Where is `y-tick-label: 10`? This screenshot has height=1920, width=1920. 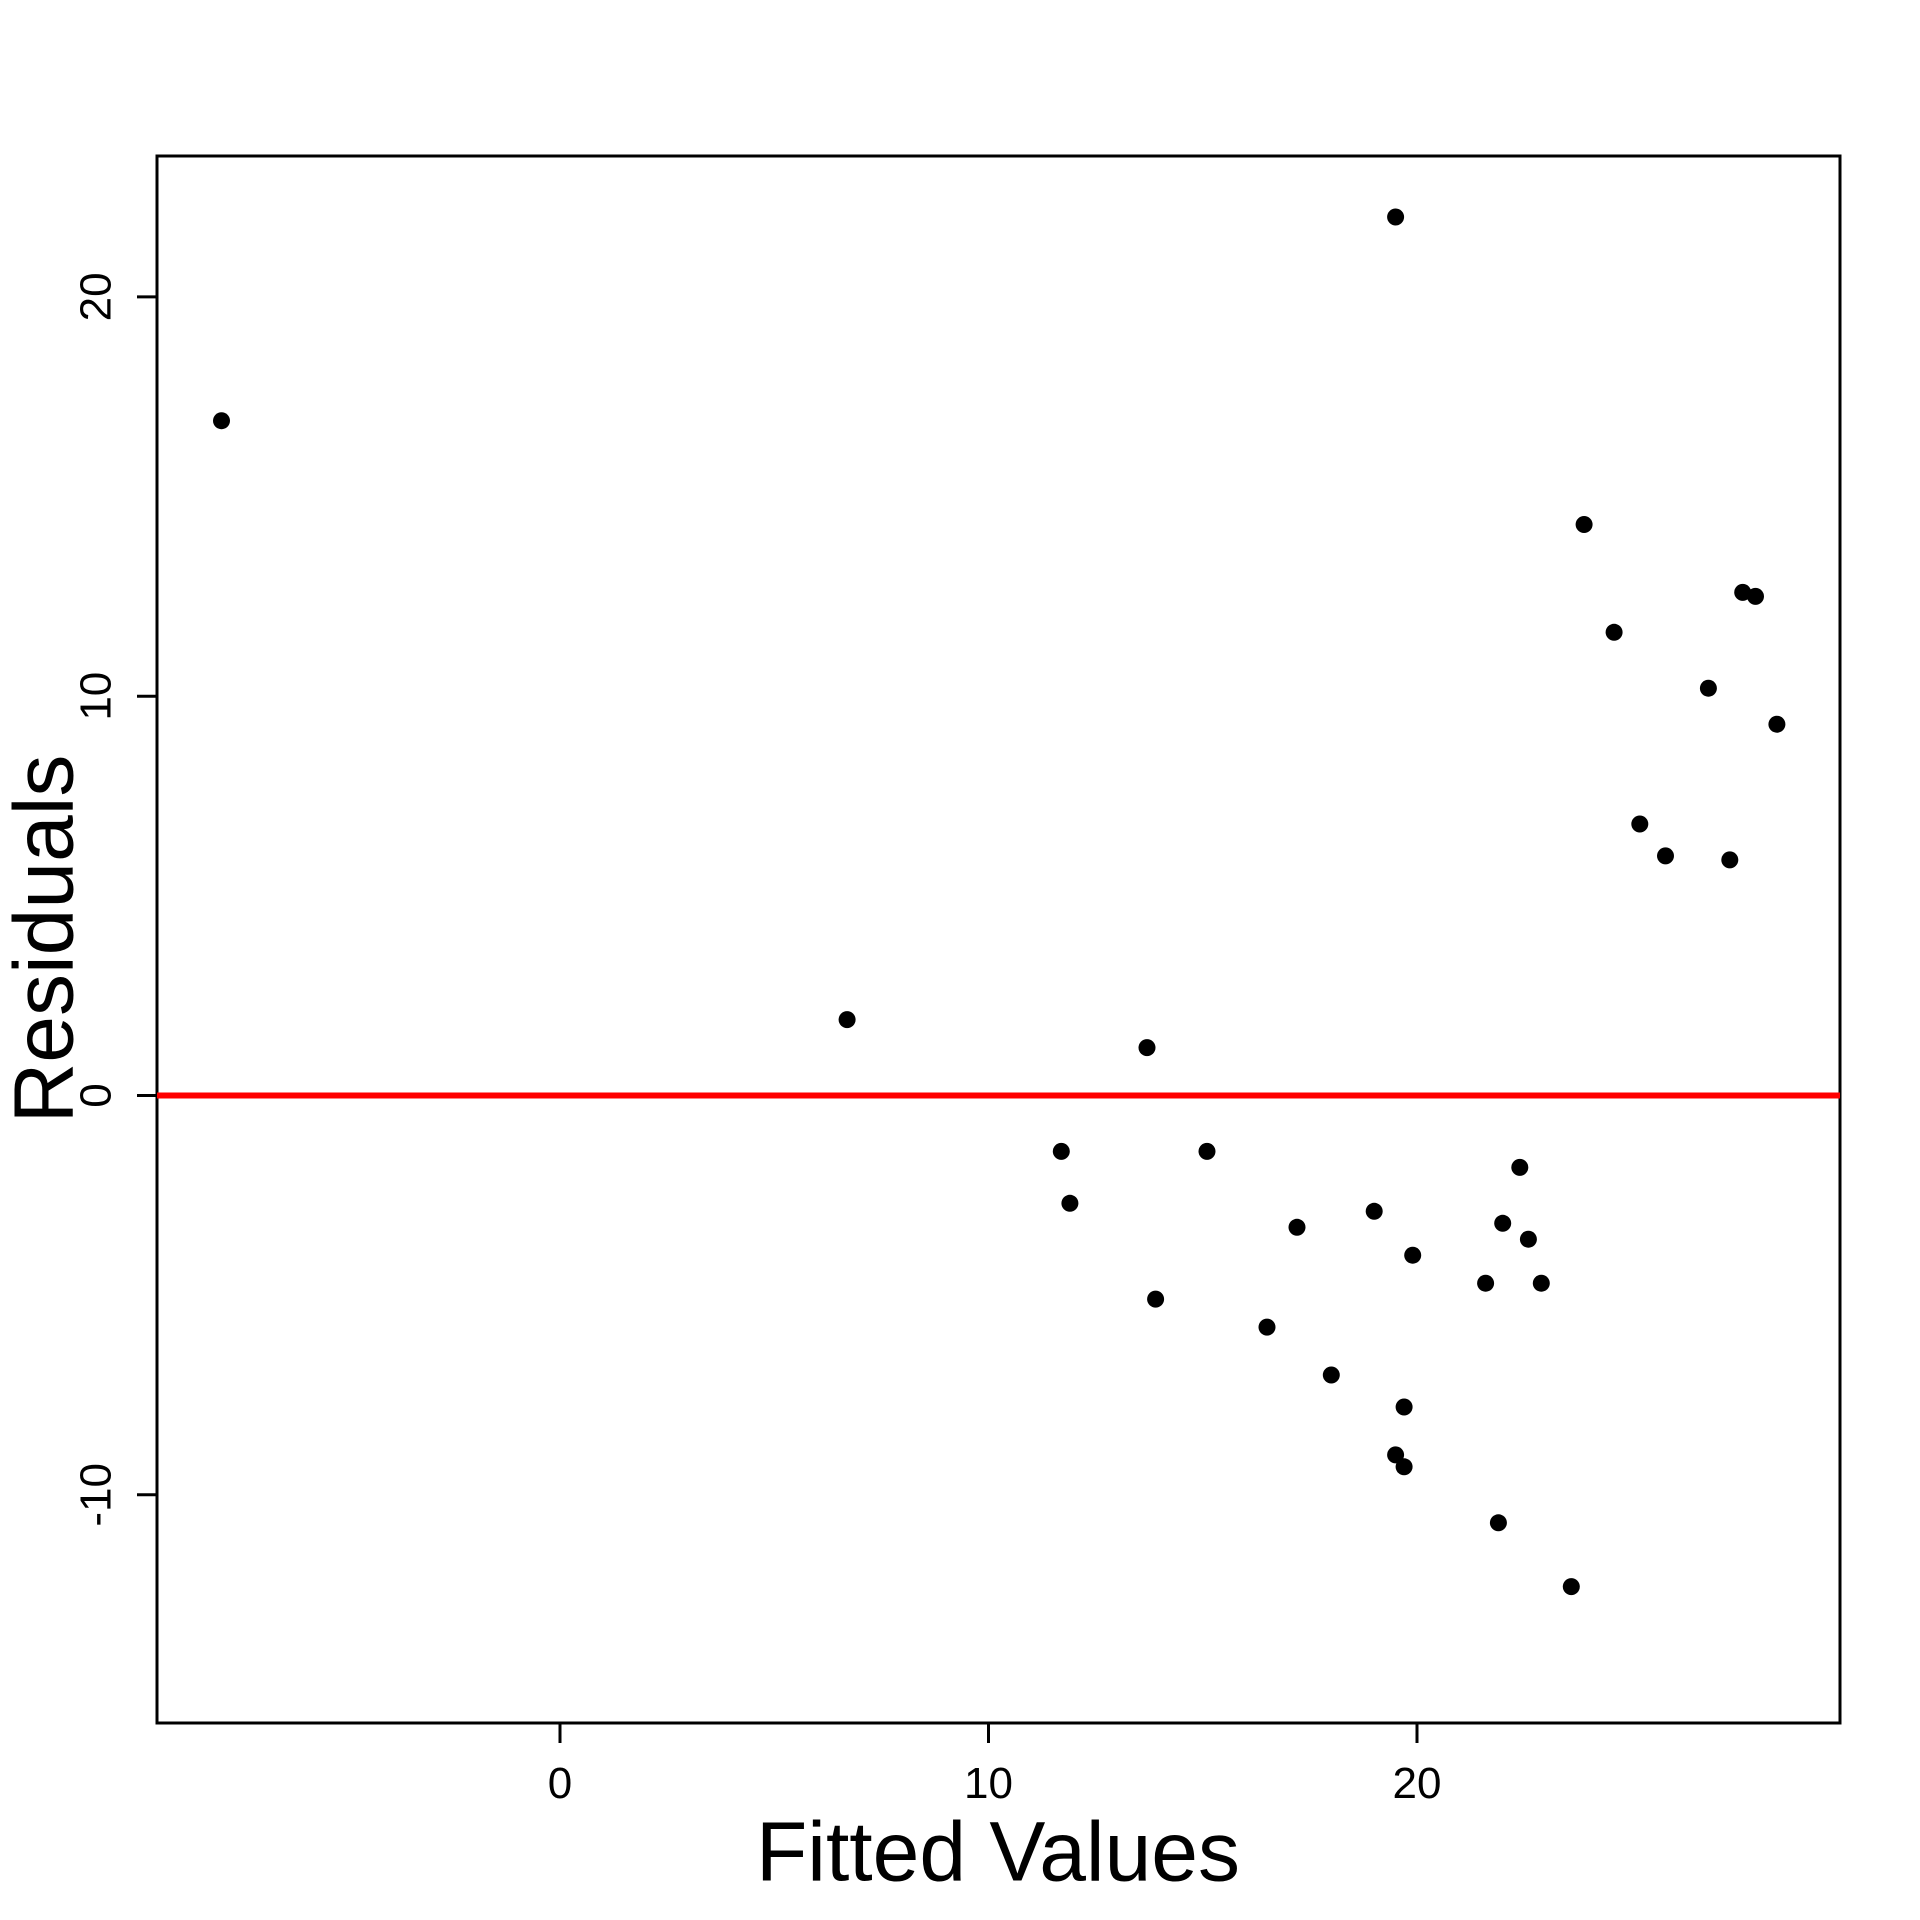
y-tick-label: 10 is located at coordinates (96, 696).